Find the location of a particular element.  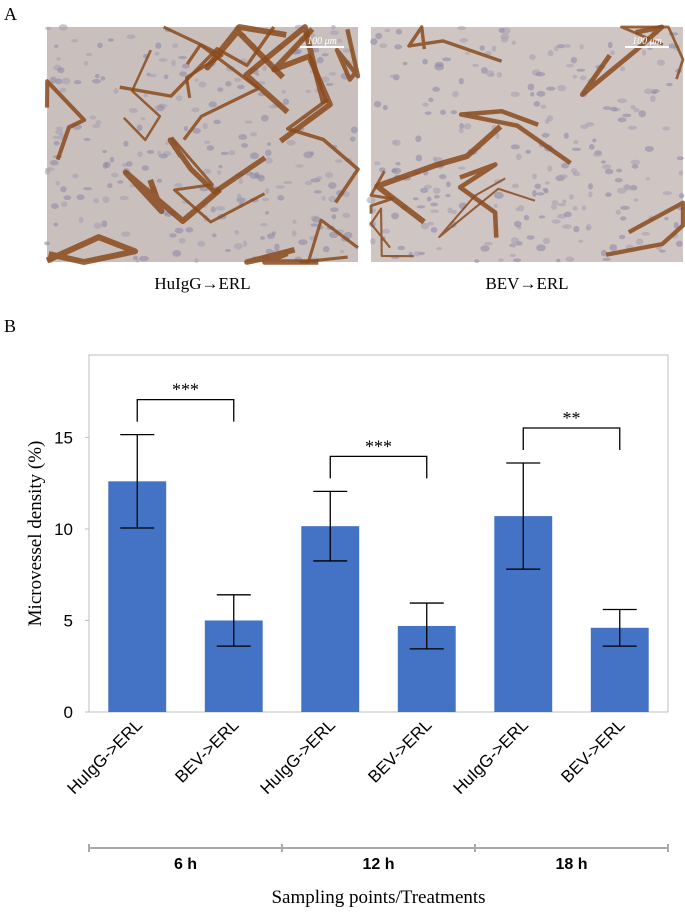

y-tick-label: 5 is located at coordinates (68, 620).